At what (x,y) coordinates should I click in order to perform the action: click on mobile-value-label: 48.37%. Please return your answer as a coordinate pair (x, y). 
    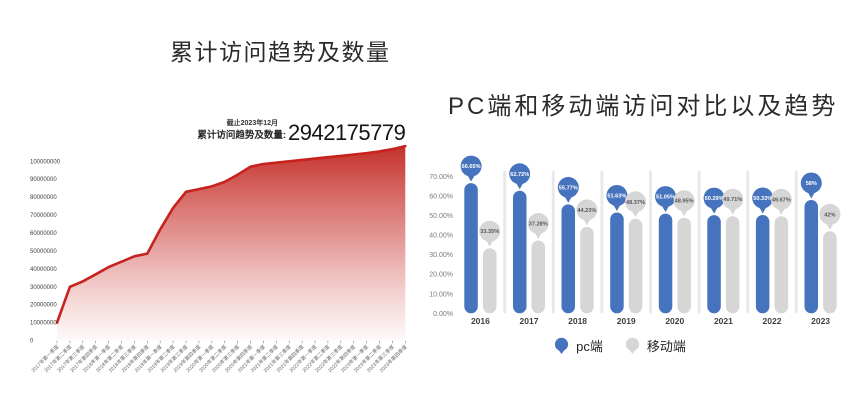
    Looking at the image, I should click on (635, 203).